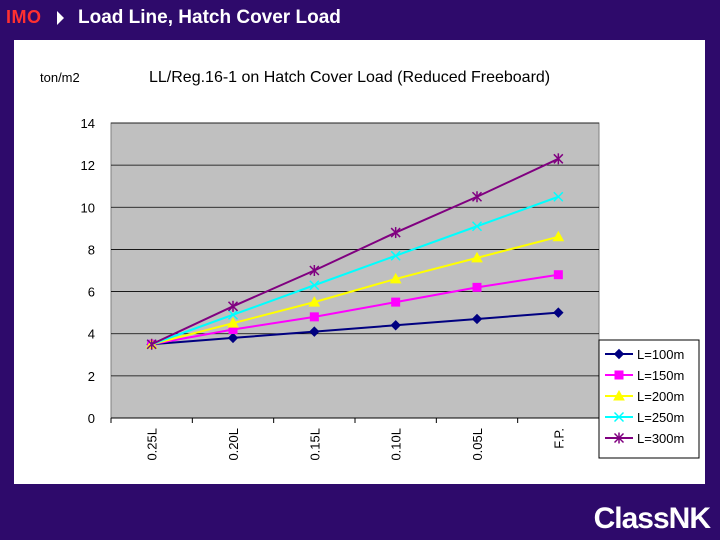 The image size is (720, 540). Describe the element at coordinates (477, 444) in the screenshot. I see `x-tick-label: 0.05L` at that location.